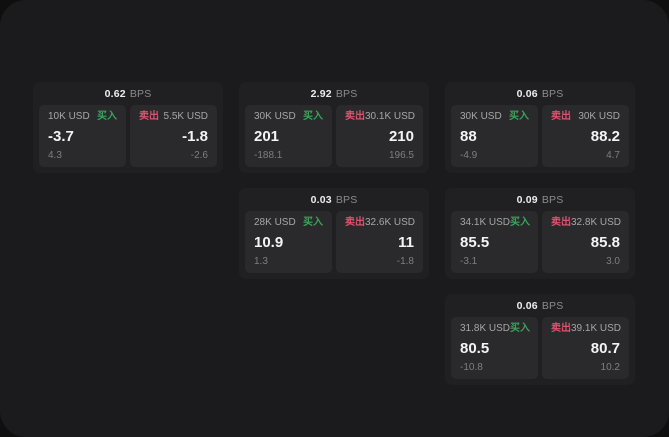 Image resolution: width=669 pixels, height=437 pixels. I want to click on sell-delta: 196.5, so click(401, 155).